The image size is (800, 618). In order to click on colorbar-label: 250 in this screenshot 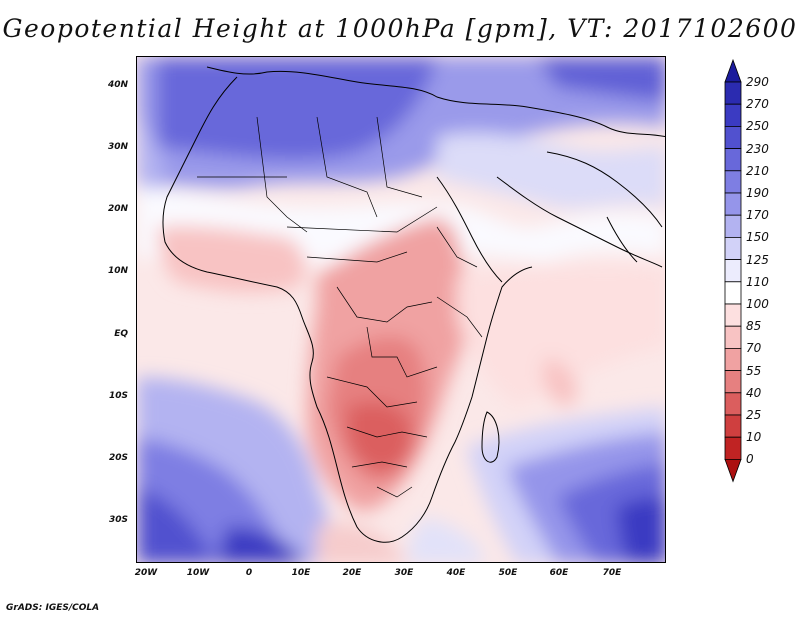, I will do `click(757, 126)`.